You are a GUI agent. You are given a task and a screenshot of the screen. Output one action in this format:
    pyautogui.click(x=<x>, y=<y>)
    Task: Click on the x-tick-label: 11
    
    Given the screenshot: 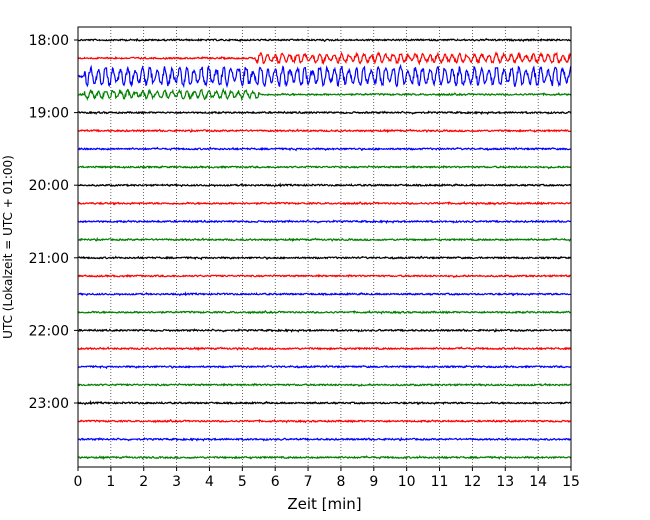 What is the action you would take?
    pyautogui.click(x=440, y=482)
    